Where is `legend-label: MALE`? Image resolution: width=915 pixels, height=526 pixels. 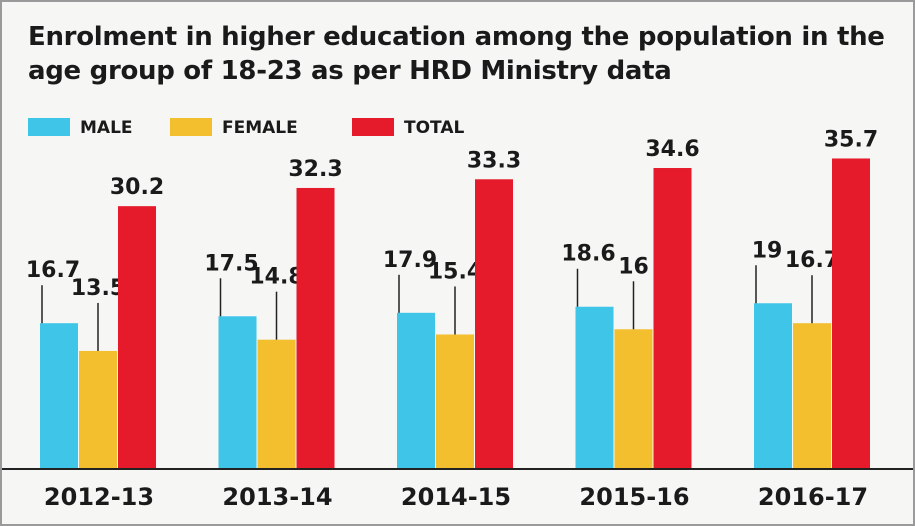
legend-label: MALE is located at coordinates (106, 128).